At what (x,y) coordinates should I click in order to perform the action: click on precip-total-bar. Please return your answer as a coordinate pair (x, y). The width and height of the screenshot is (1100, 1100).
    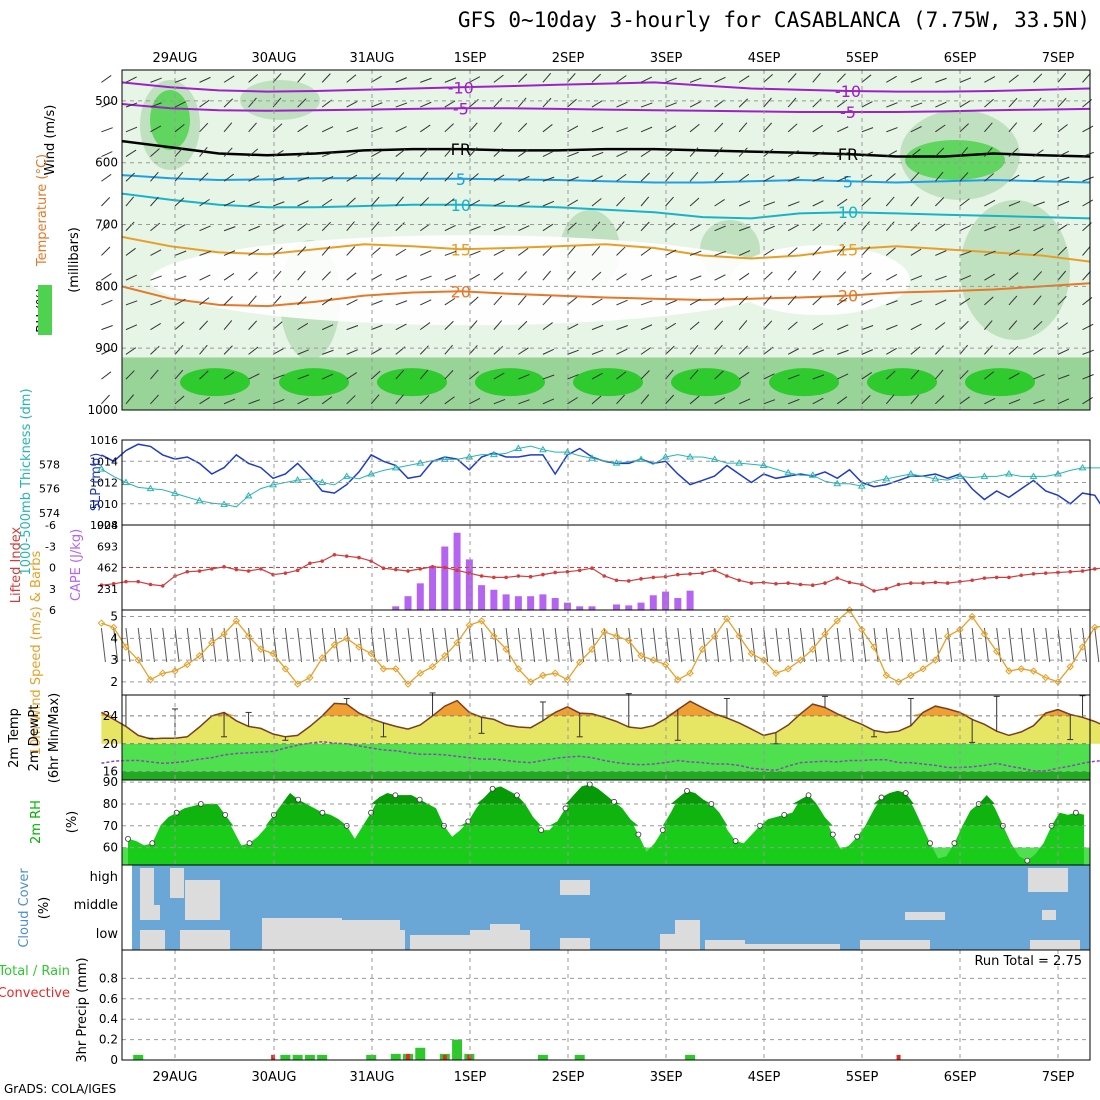
    Looking at the image, I should click on (420, 1053).